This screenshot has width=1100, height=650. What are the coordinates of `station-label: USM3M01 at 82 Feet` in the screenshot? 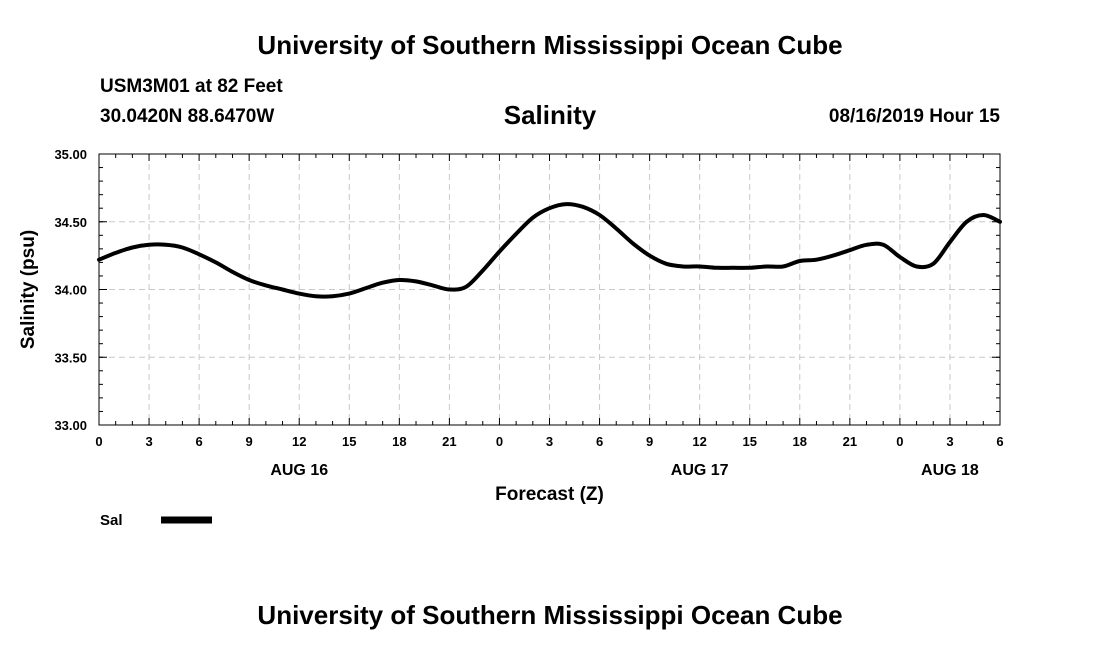 It's located at (191, 86).